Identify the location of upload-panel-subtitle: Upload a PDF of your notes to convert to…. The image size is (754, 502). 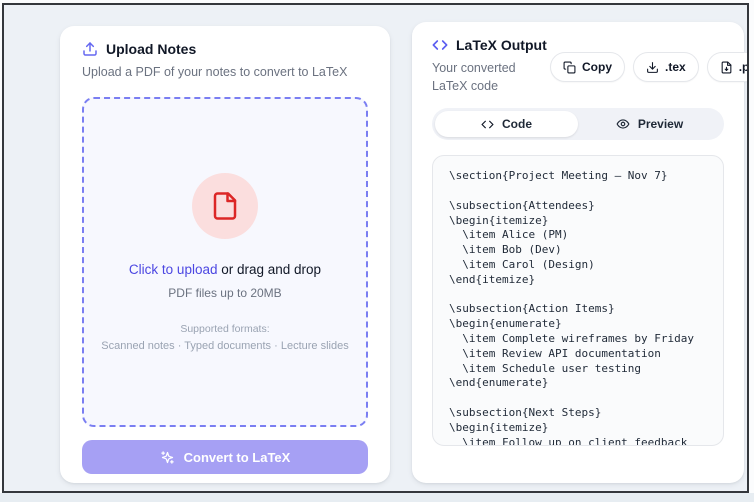
(215, 72).